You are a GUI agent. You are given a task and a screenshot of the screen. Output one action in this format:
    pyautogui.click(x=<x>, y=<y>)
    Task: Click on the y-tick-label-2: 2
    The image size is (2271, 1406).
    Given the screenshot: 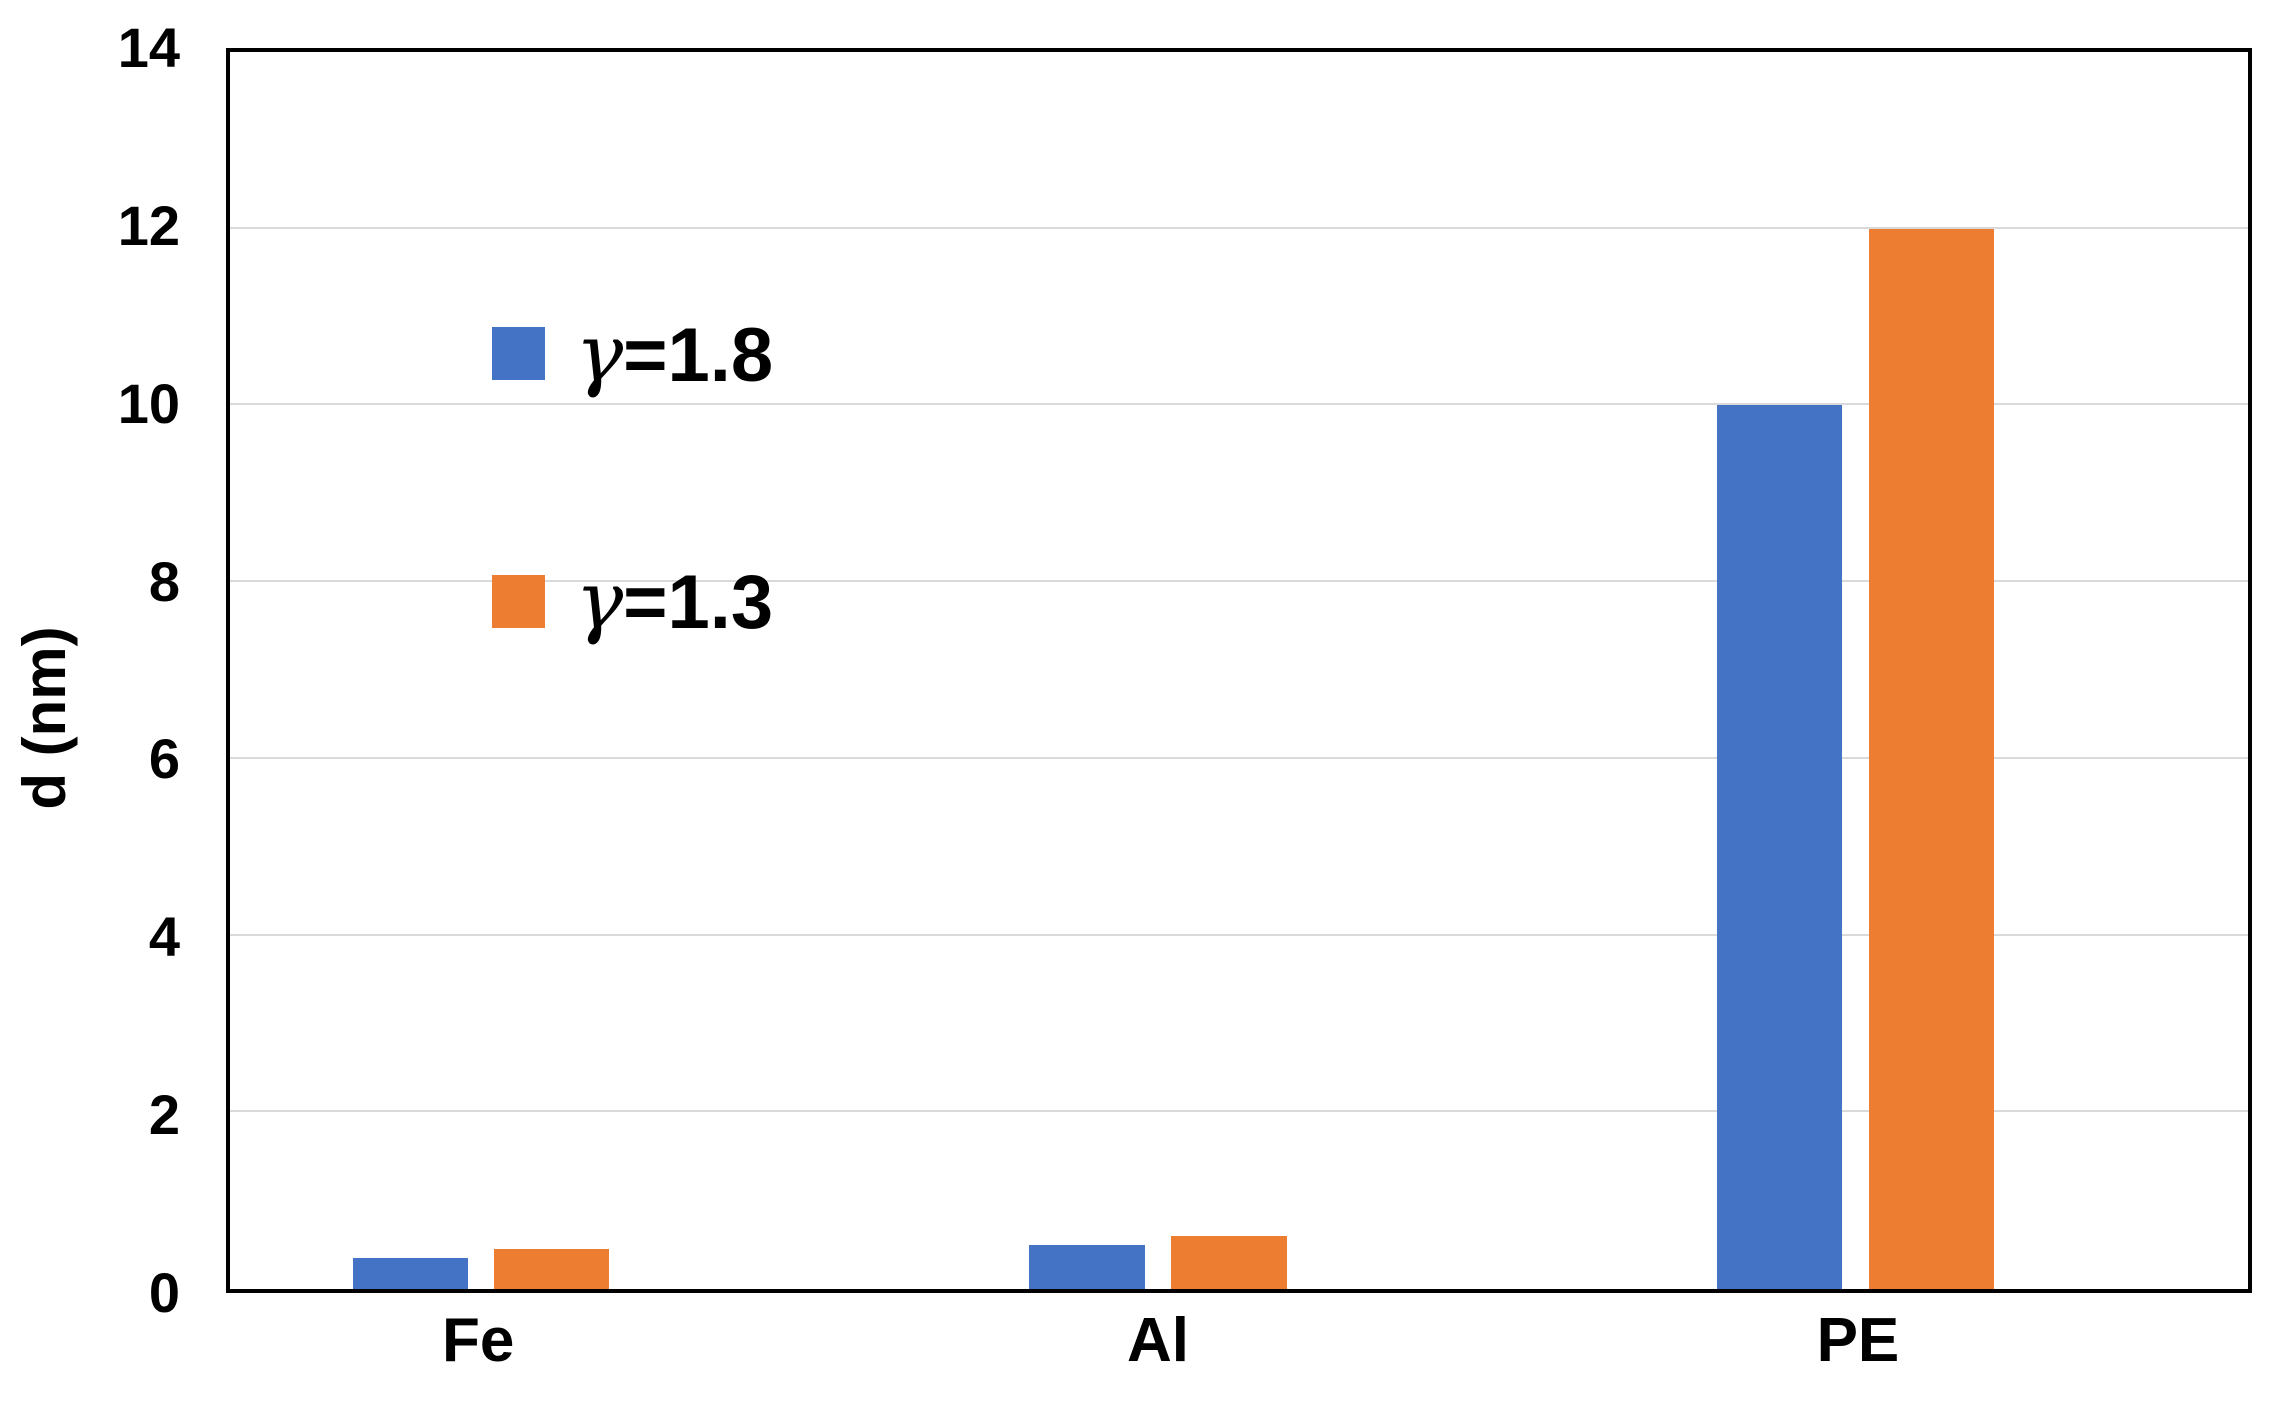 What is the action you would take?
    pyautogui.click(x=164, y=1115)
    